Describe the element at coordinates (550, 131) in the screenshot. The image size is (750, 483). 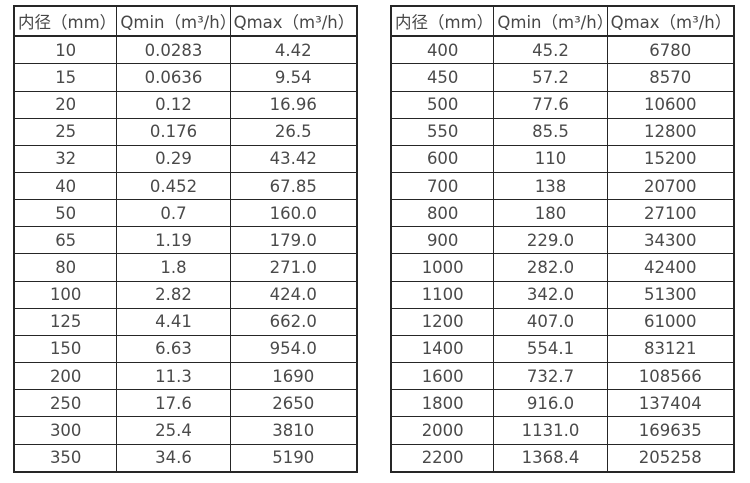
I see `table-cell: 85.5` at that location.